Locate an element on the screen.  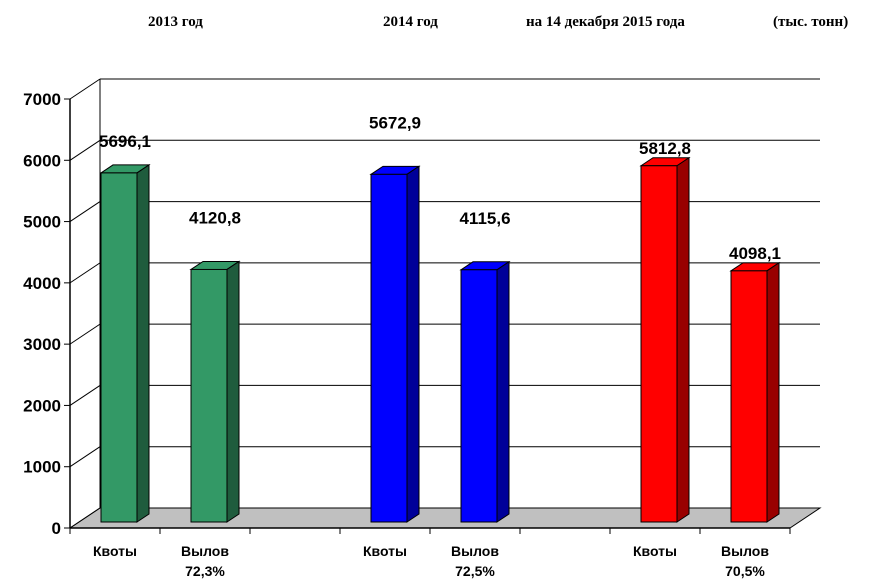
bar-value-label: 5672,9 is located at coordinates (395, 122).